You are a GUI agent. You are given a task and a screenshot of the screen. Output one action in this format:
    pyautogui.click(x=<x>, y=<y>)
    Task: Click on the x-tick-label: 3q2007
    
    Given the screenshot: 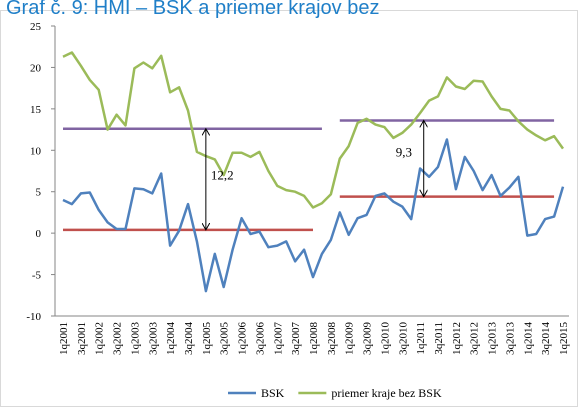 What is the action you would take?
    pyautogui.click(x=296, y=339)
    